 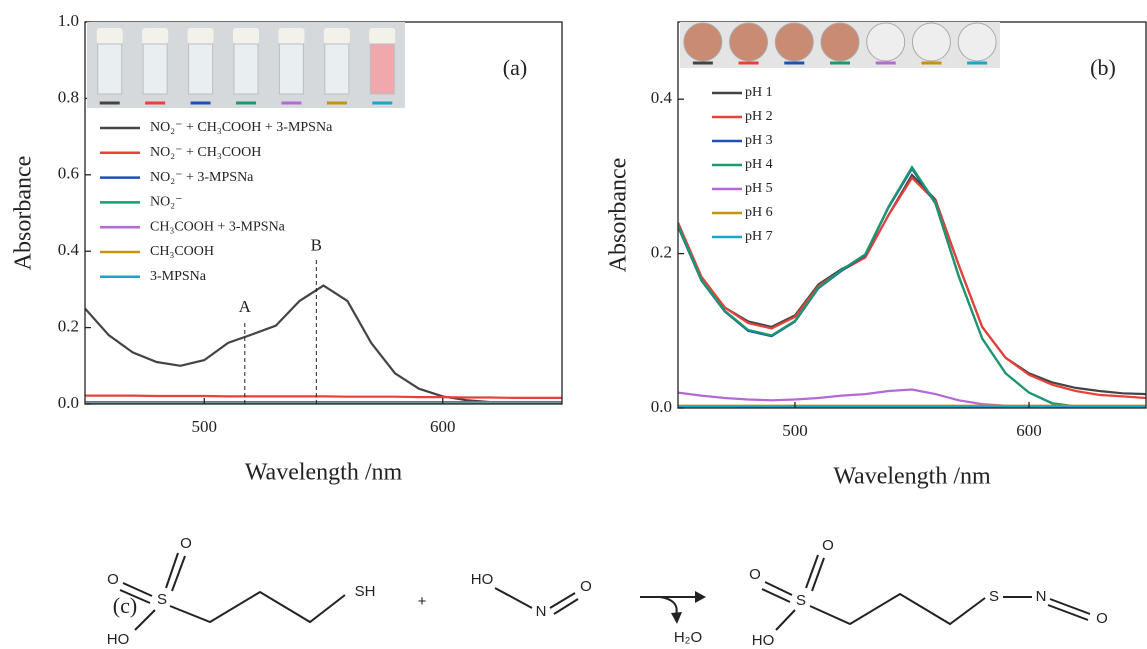 I want to click on y-tick-label: 1.0, so click(x=68, y=20).